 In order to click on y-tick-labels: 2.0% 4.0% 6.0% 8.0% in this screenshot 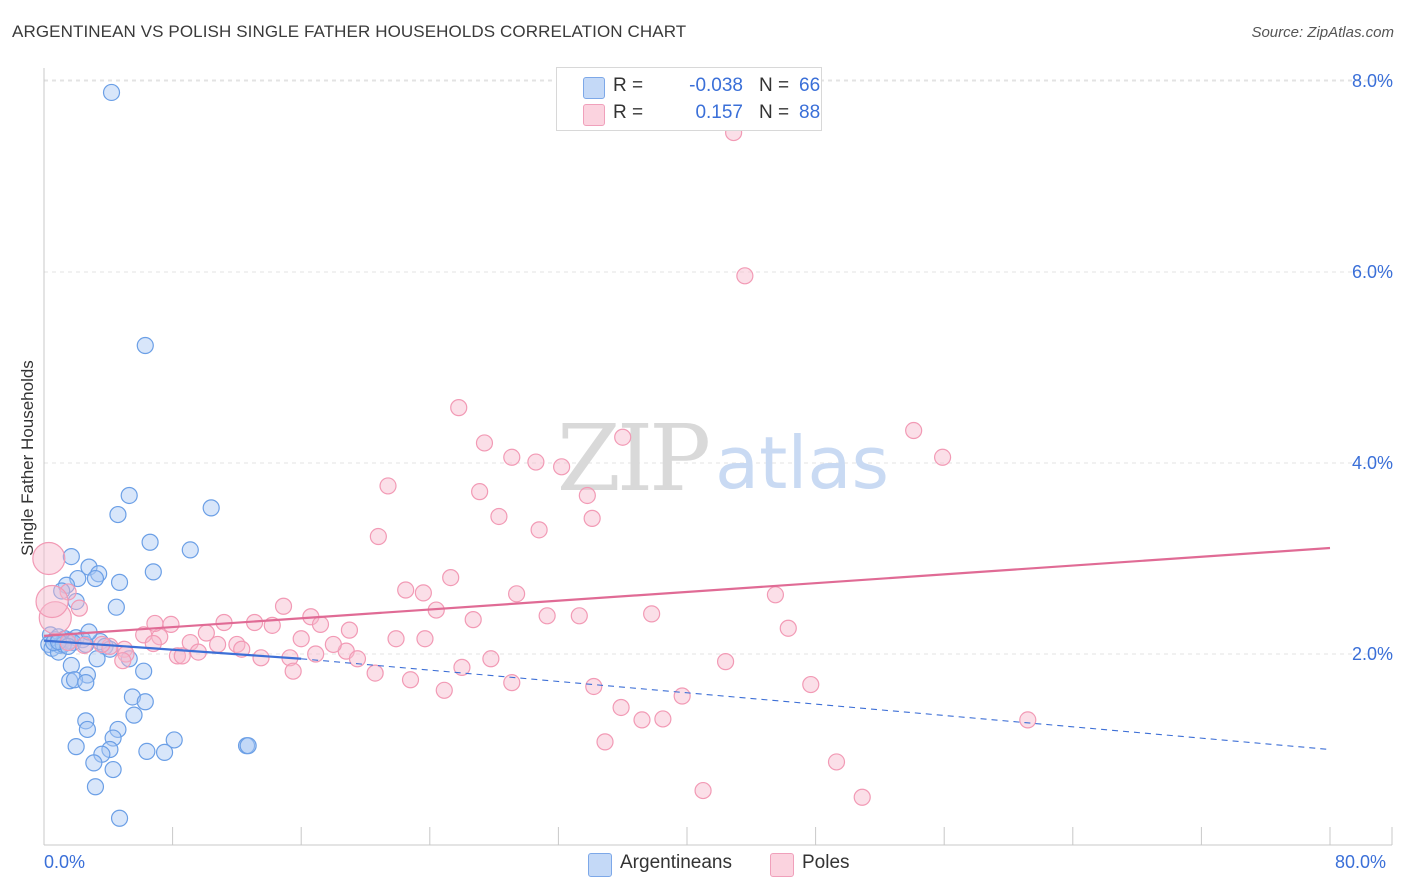, I will do `click(1372, 367)`.